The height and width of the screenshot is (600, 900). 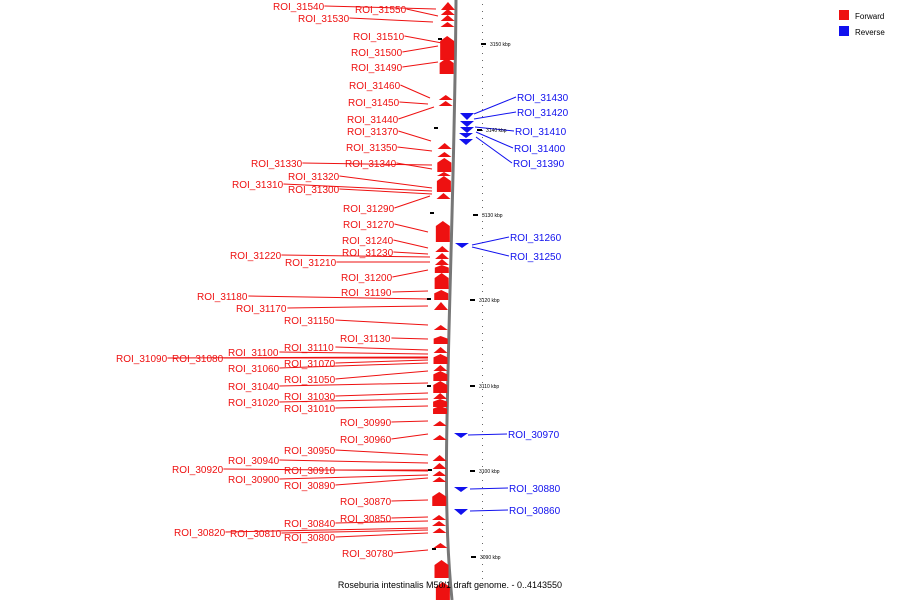 I want to click on forward-gene-label: ROI_31550, so click(x=381, y=10).